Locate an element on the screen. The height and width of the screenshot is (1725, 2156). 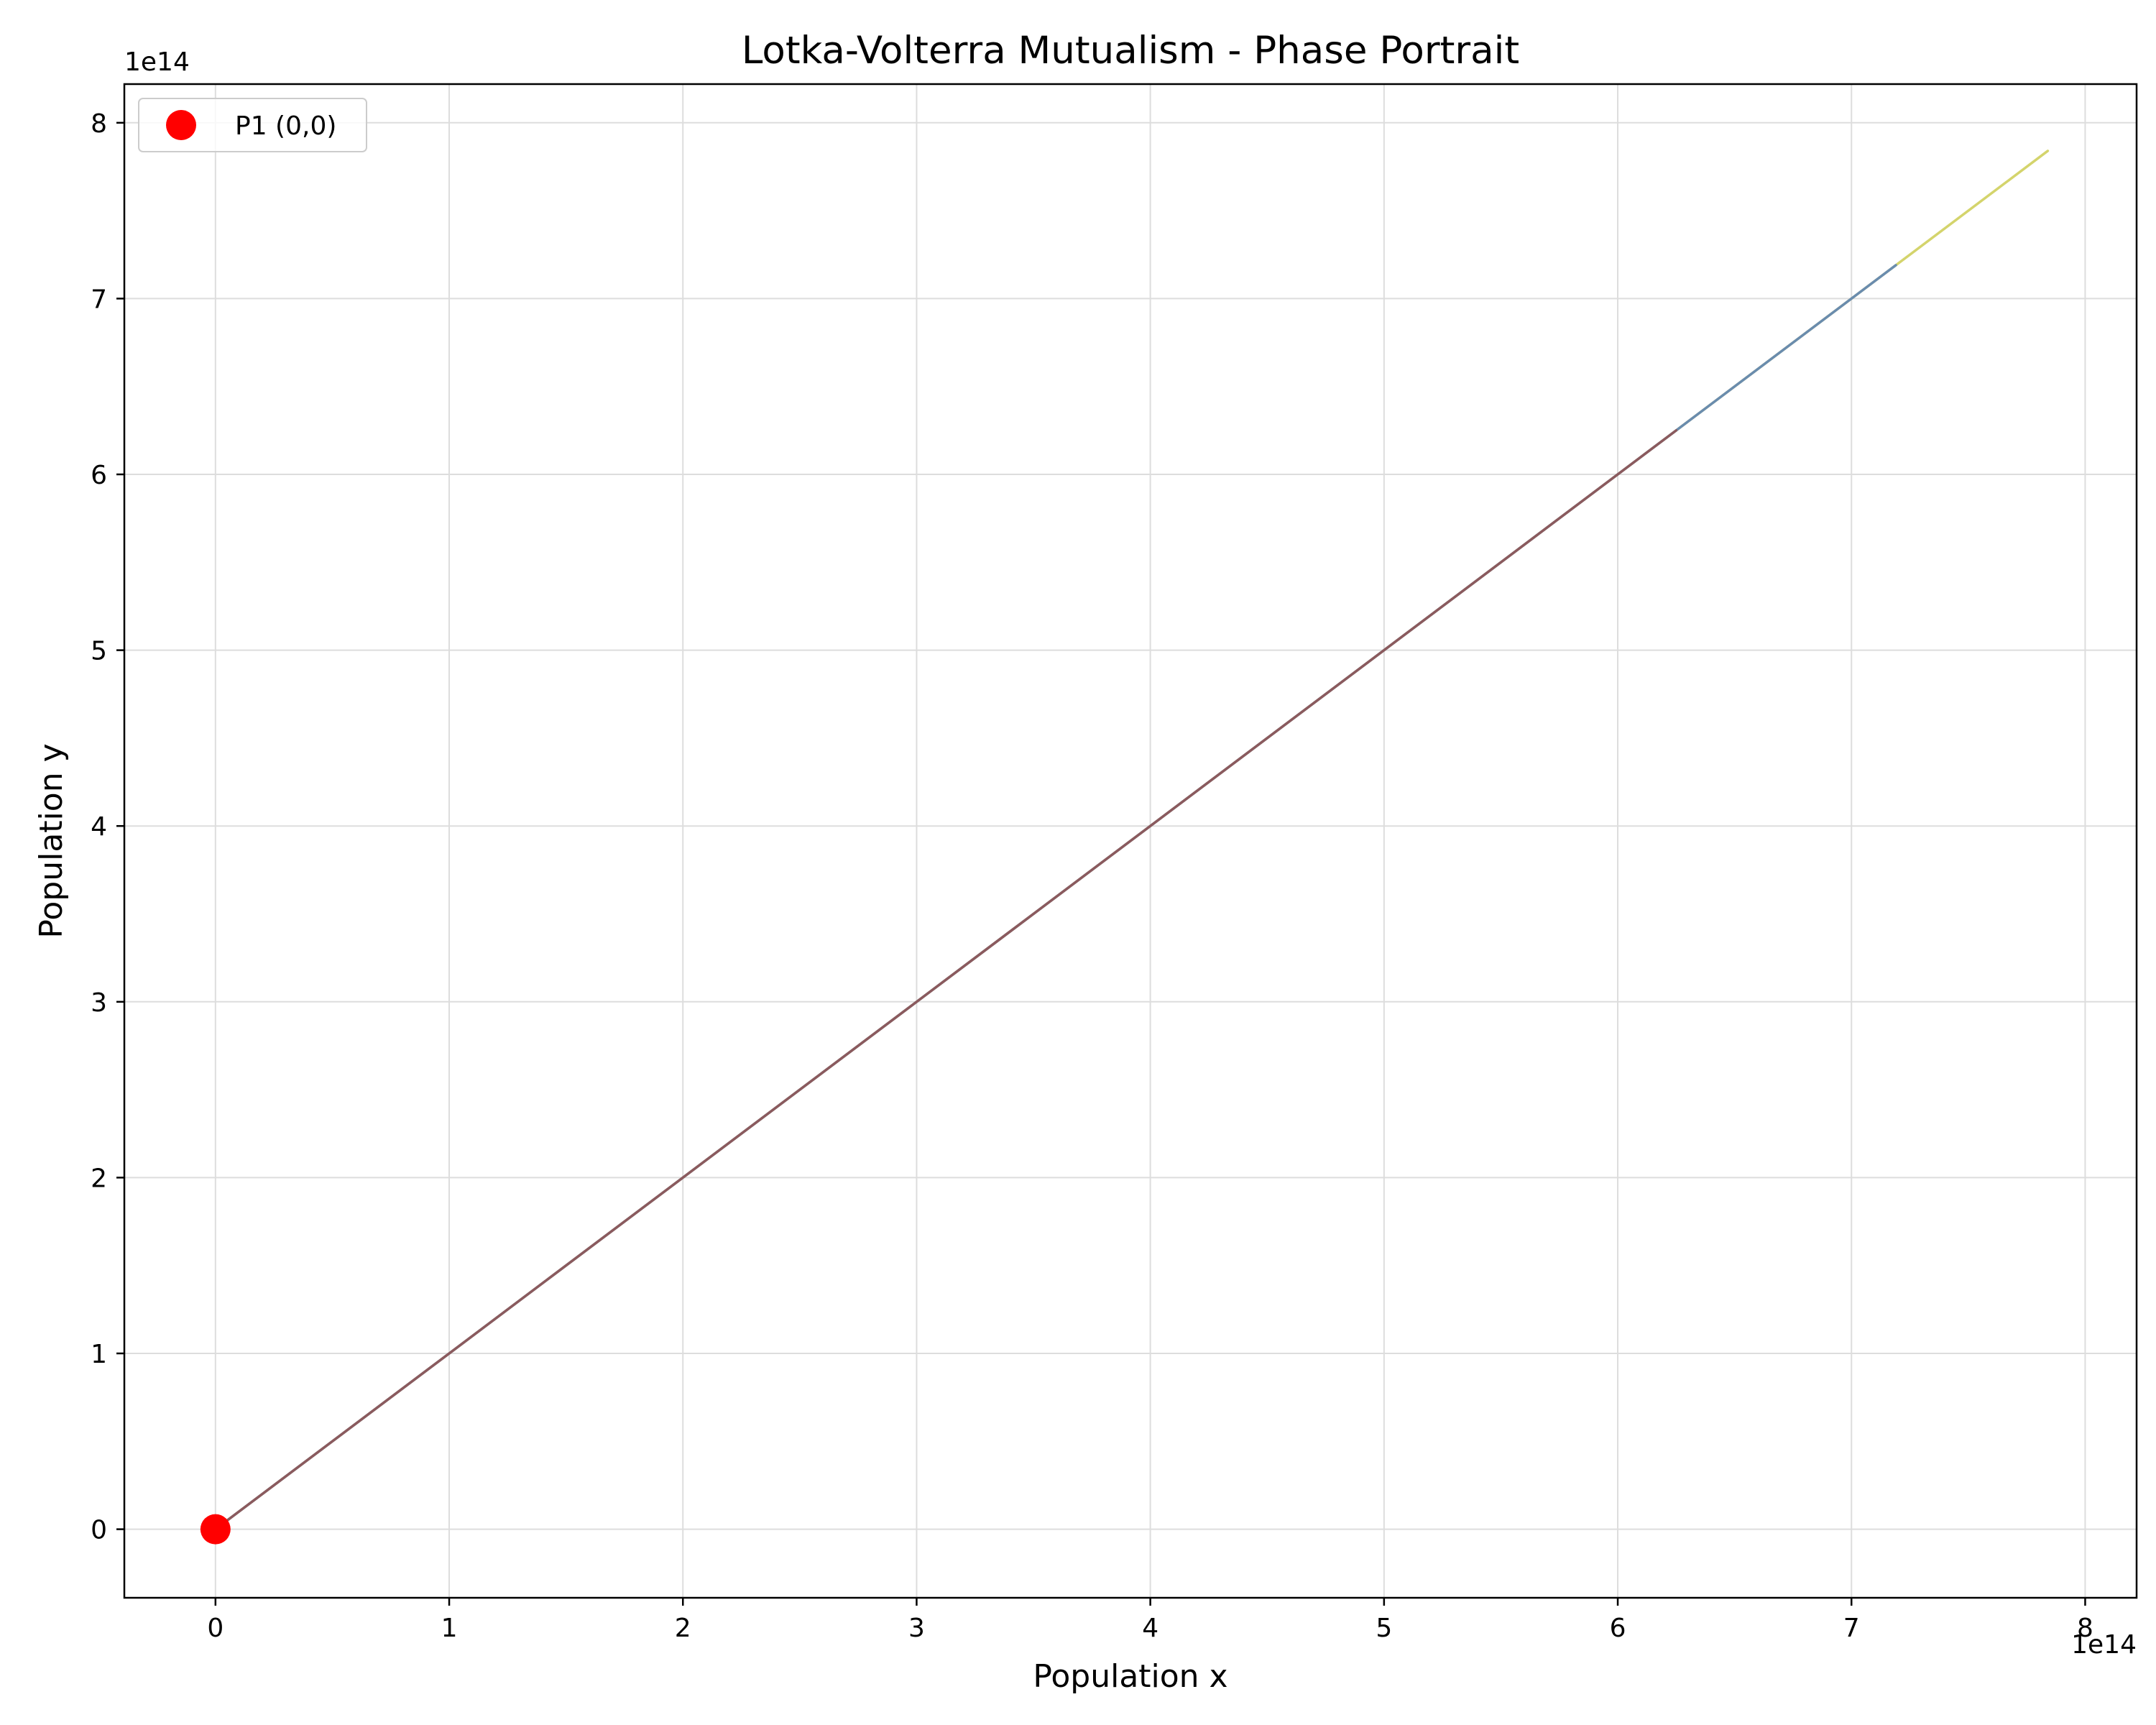
x-tick-label: 7 is located at coordinates (1851, 1628).